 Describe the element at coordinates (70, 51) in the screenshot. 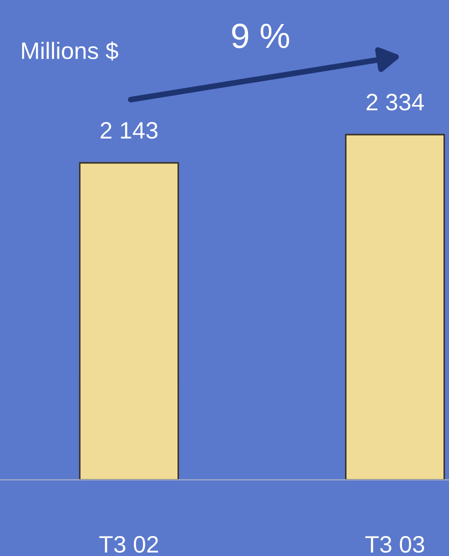

I see `y-axis-title: Millions $` at that location.